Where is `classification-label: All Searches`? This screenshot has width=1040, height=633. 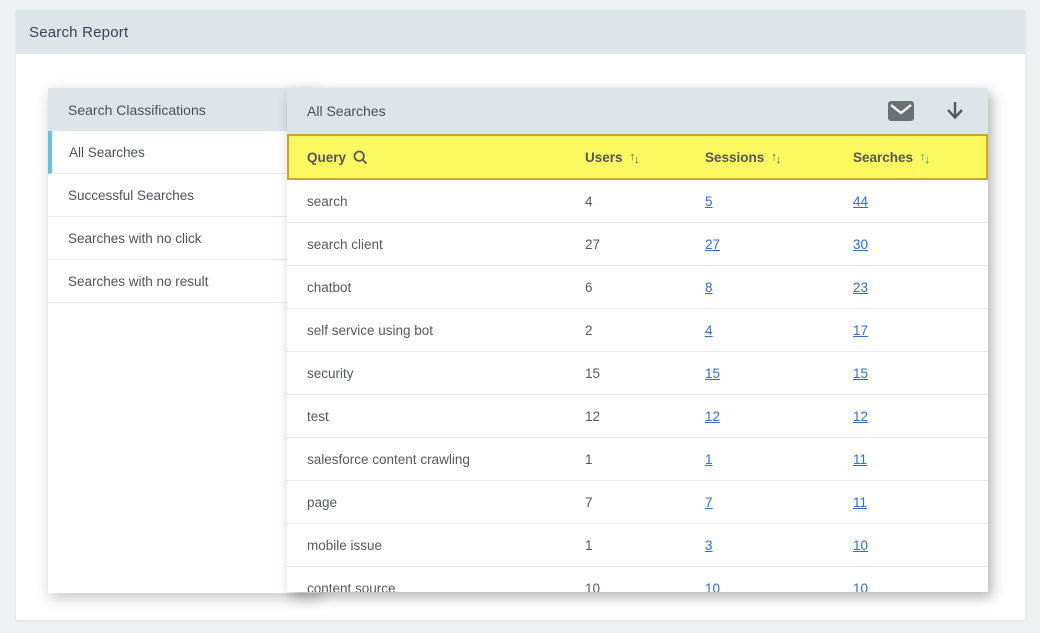 classification-label: All Searches is located at coordinates (107, 152).